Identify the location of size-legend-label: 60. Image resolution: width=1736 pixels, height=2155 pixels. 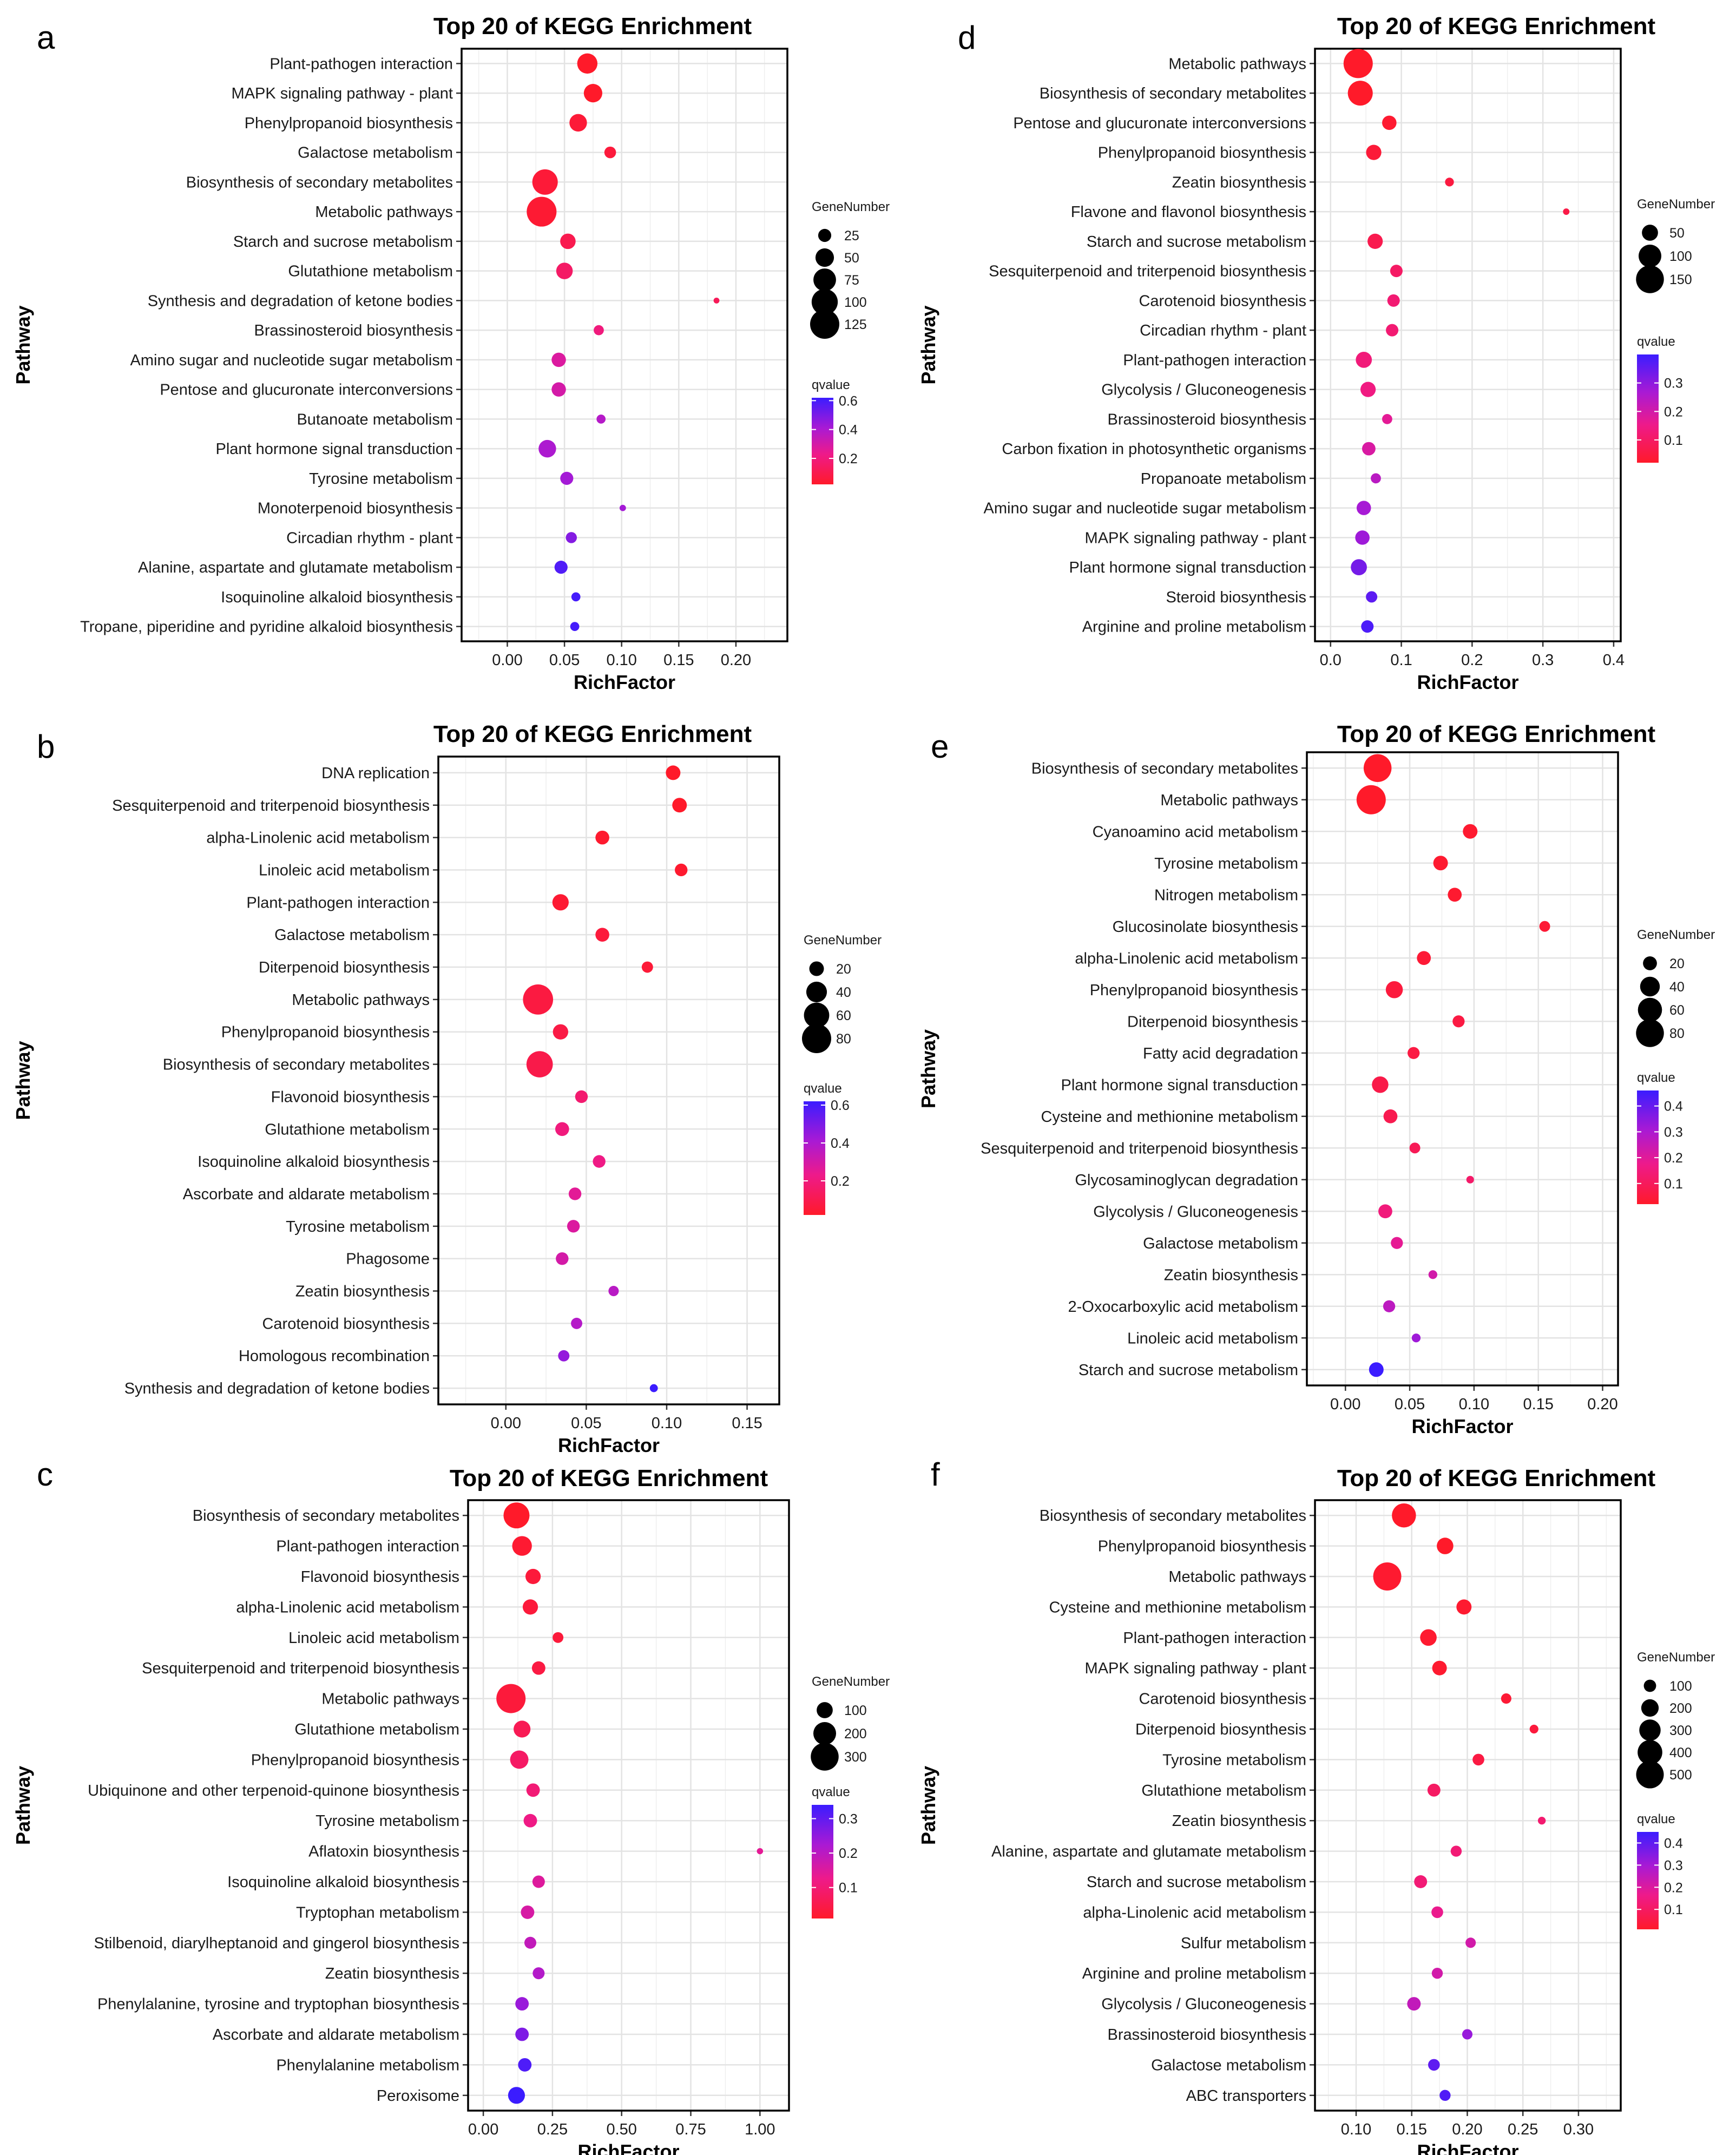
(1677, 1011).